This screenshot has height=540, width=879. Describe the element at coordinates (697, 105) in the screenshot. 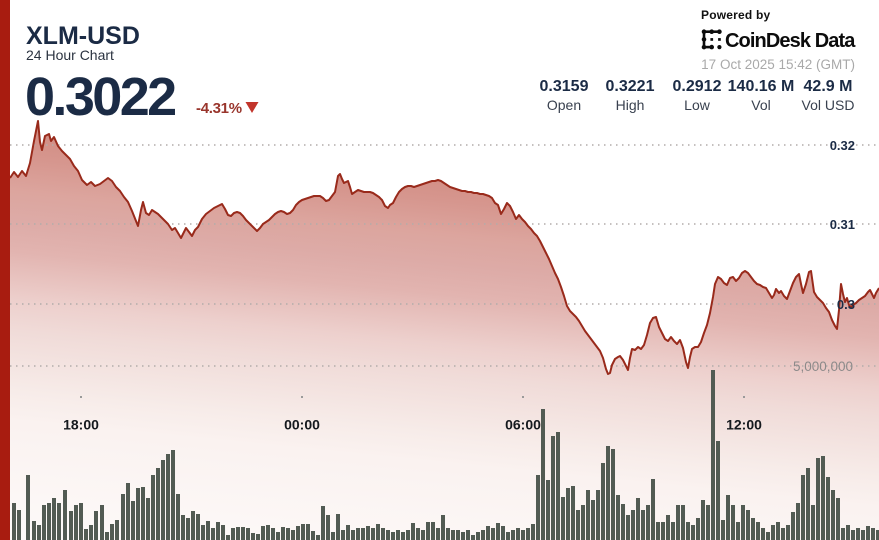

I see `svg-text: Low` at that location.